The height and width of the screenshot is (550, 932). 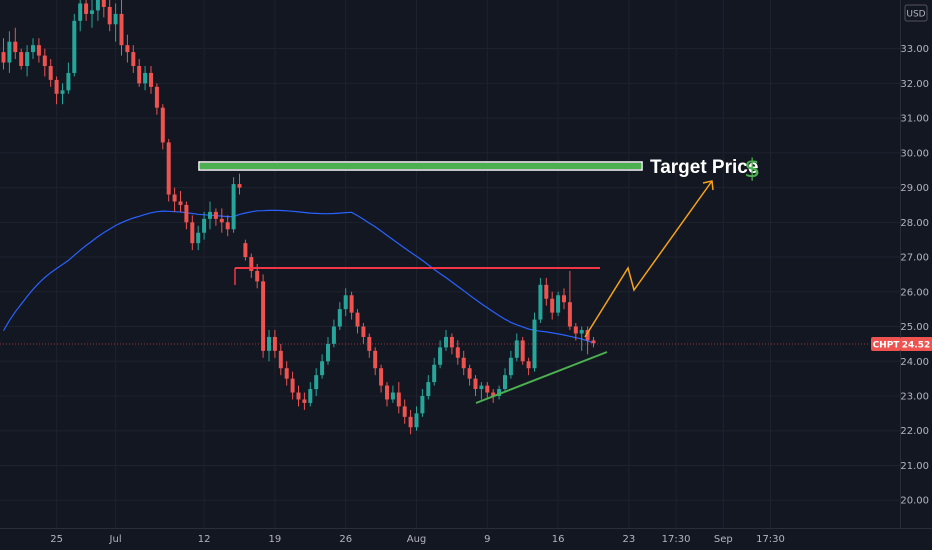 I want to click on price-tick-label: 30.00, so click(x=914, y=153).